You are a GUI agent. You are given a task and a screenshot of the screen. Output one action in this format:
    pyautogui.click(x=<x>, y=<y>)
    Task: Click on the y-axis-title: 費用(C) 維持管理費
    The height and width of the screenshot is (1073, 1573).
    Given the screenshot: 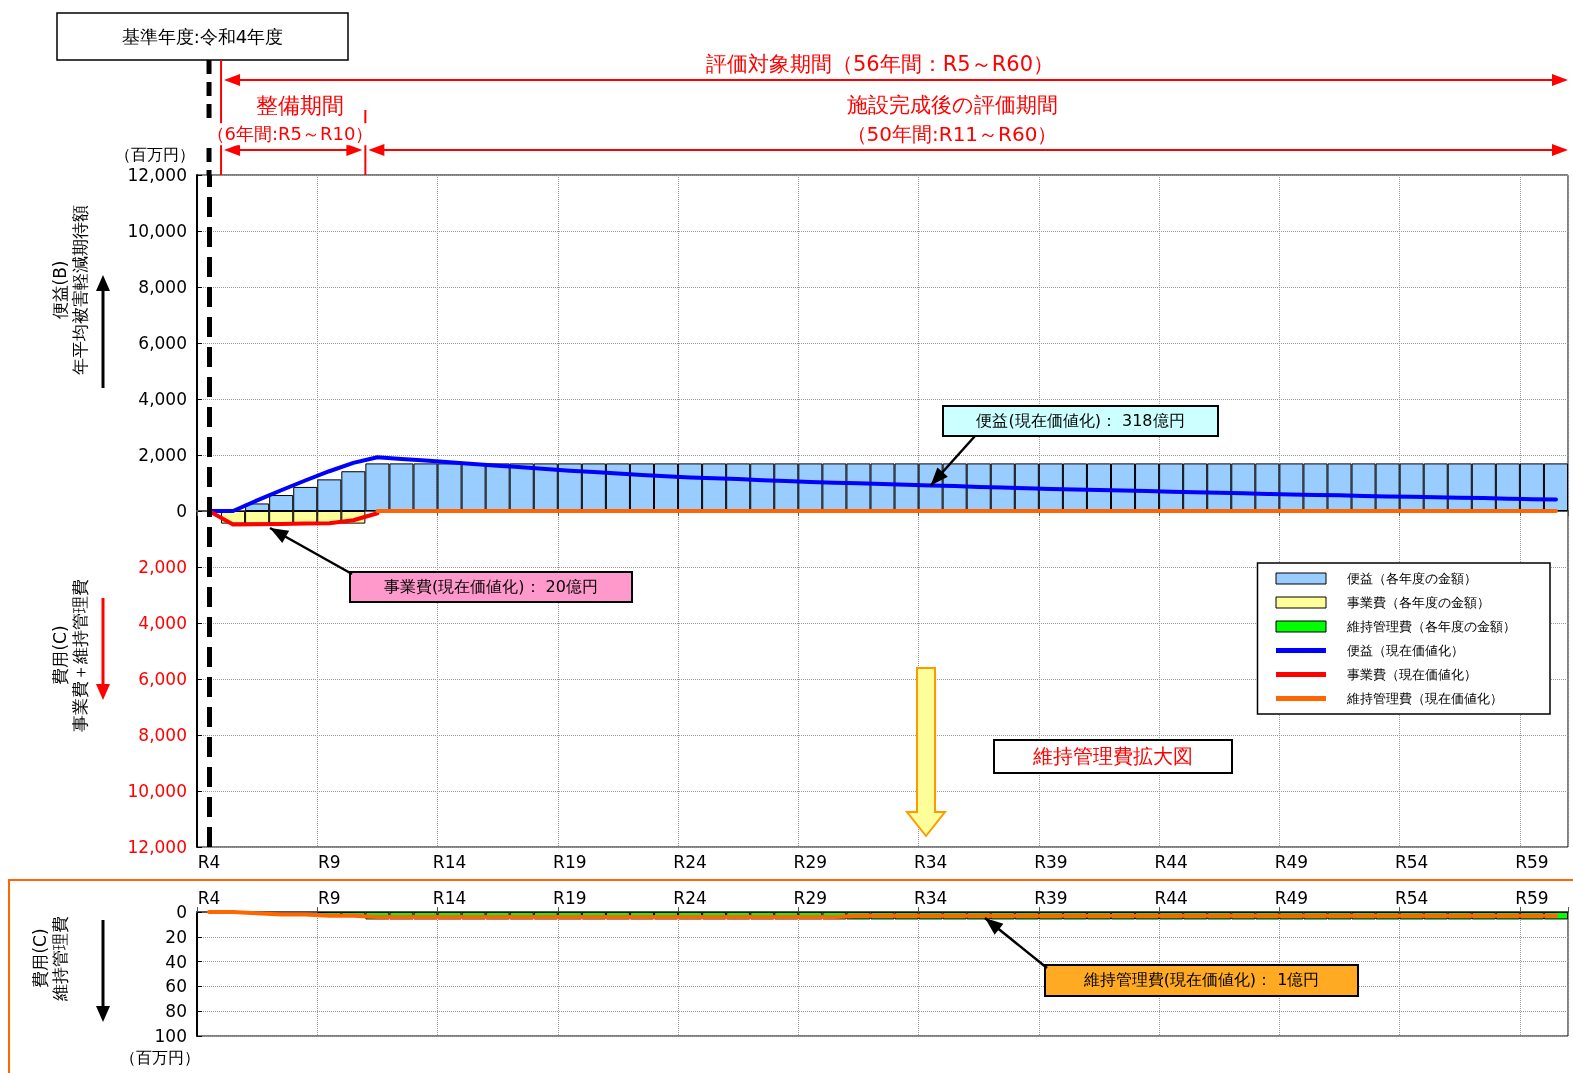 What is the action you would take?
    pyautogui.click(x=50, y=958)
    